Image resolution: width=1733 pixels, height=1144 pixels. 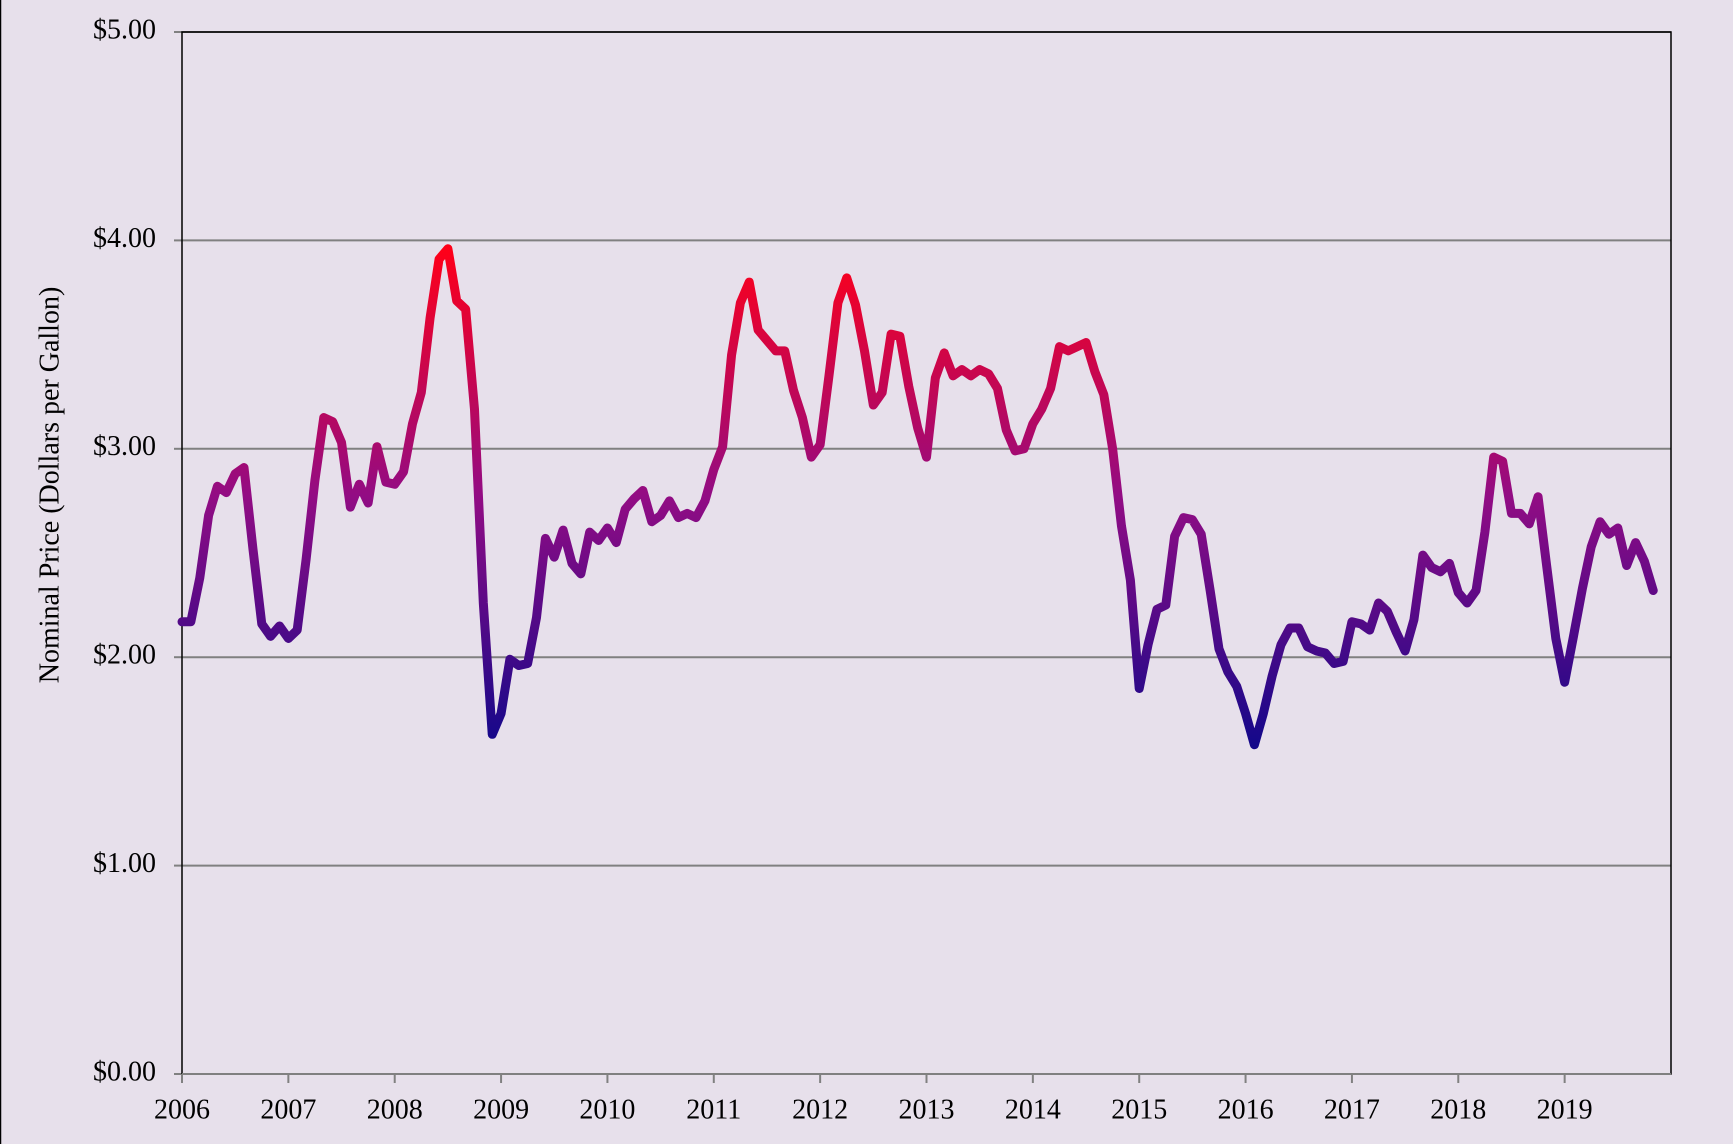 What do you see at coordinates (501, 1109) in the screenshot?
I see `x-tick-label: 2009` at bounding box center [501, 1109].